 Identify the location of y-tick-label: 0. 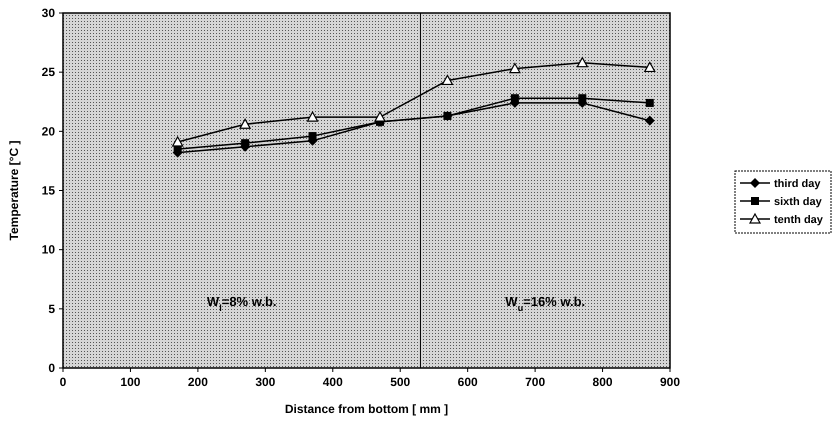
(52, 368).